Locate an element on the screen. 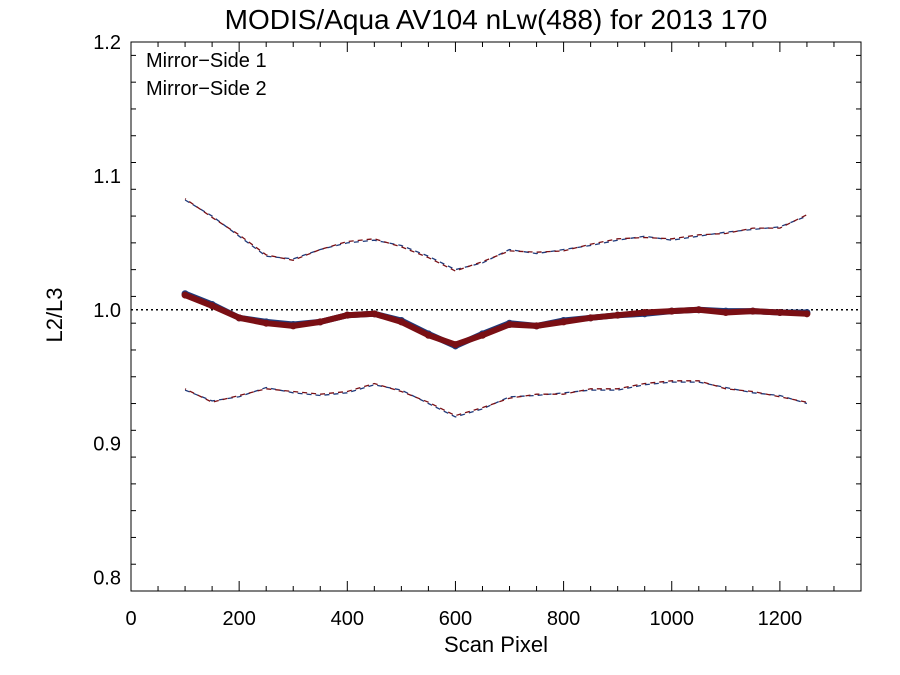 This screenshot has width=900, height=675. x-tick-label: 1200 is located at coordinates (780, 619).